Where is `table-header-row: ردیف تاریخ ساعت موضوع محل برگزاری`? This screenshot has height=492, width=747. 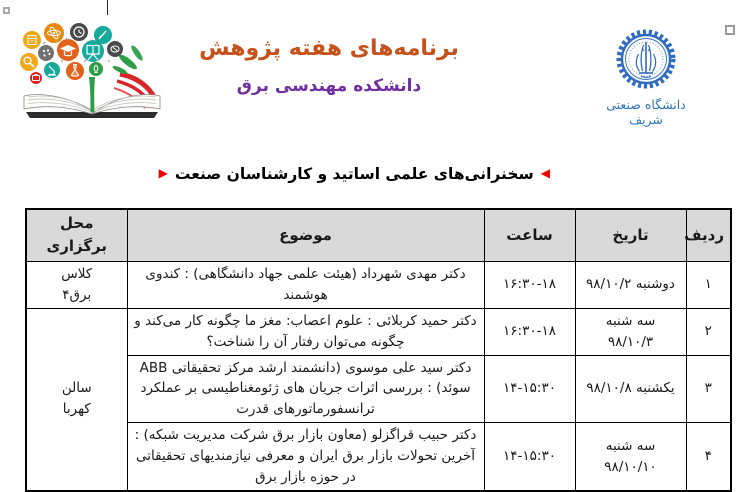 table-header-row: ردیف تاریخ ساعت موضوع محل برگزاری is located at coordinates (378, 235).